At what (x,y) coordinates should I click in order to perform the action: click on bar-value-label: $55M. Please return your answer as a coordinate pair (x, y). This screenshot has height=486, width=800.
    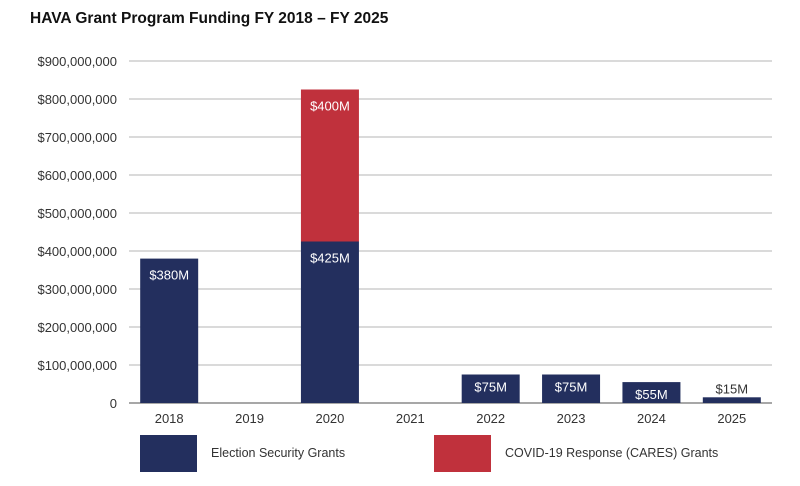
    Looking at the image, I should click on (651, 394).